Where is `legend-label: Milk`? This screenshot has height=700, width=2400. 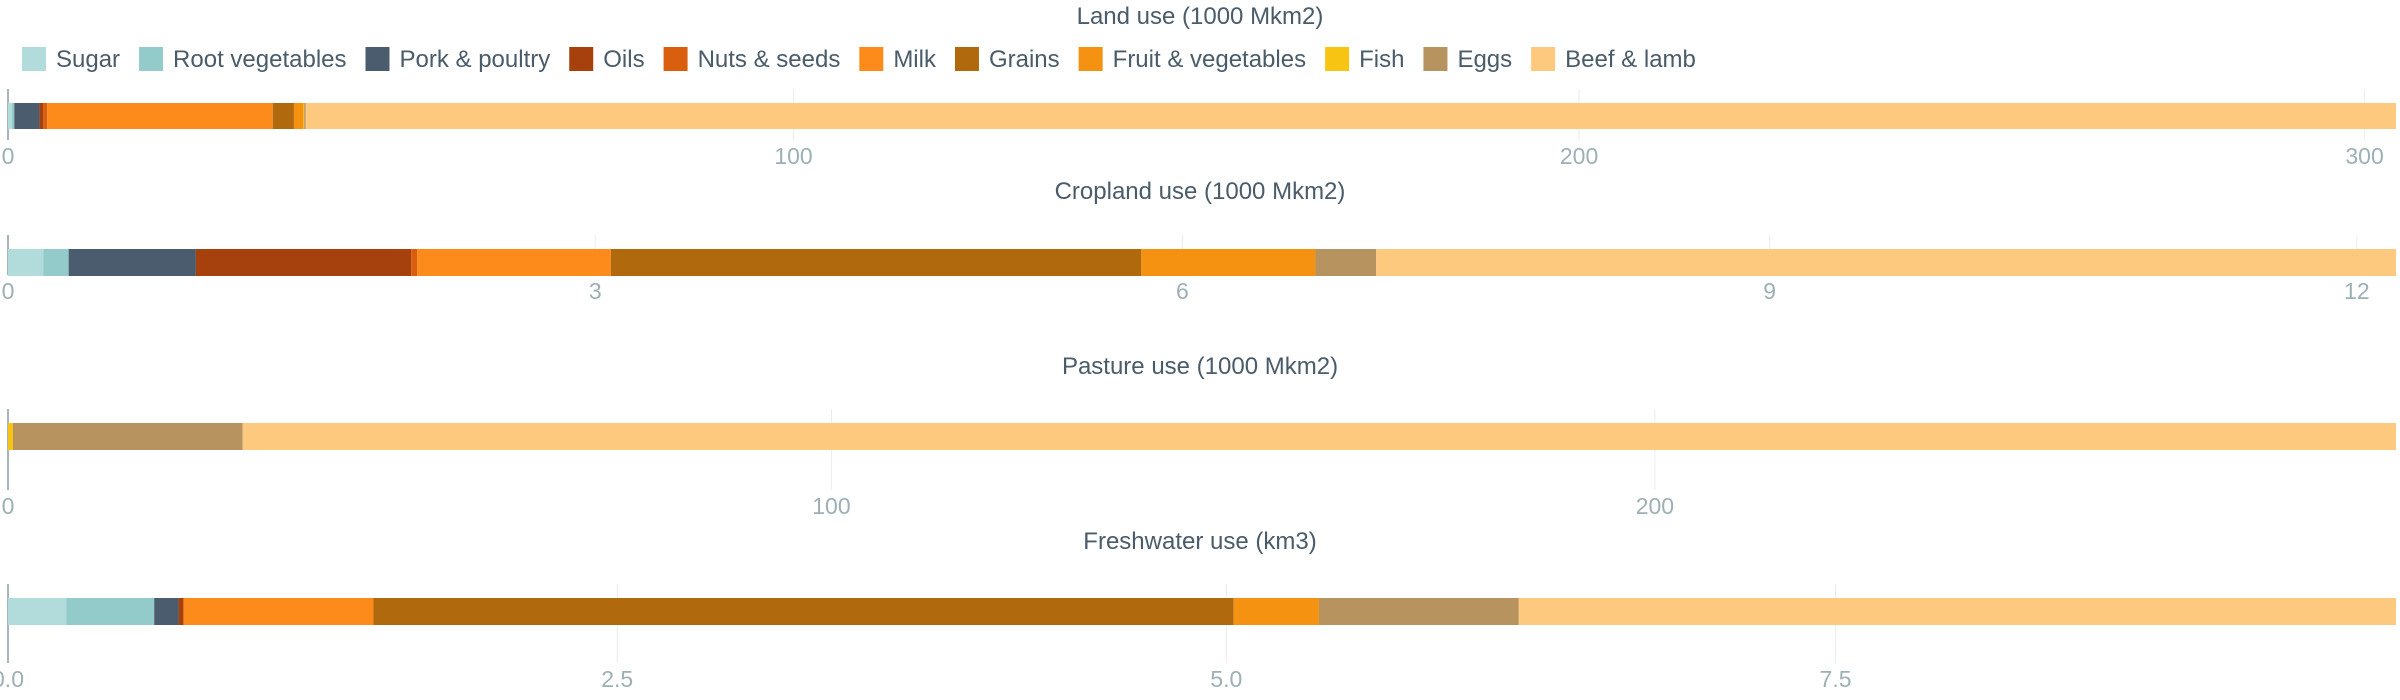
legend-label: Milk is located at coordinates (915, 59).